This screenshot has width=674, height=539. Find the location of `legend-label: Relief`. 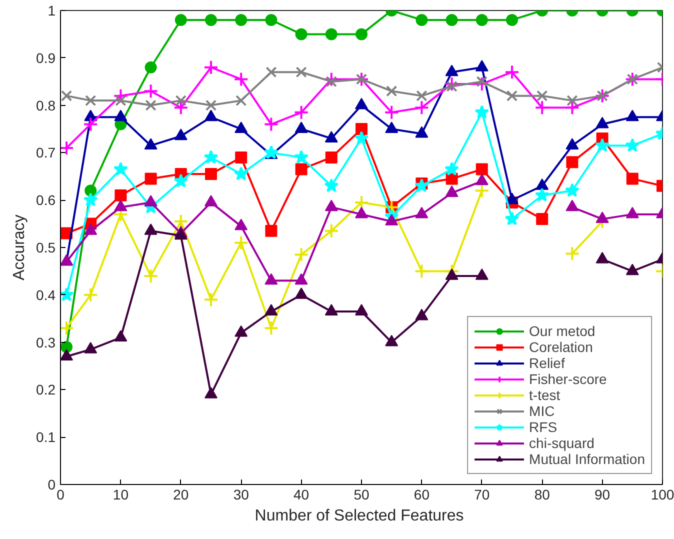

legend-label: Relief is located at coordinates (547, 363).